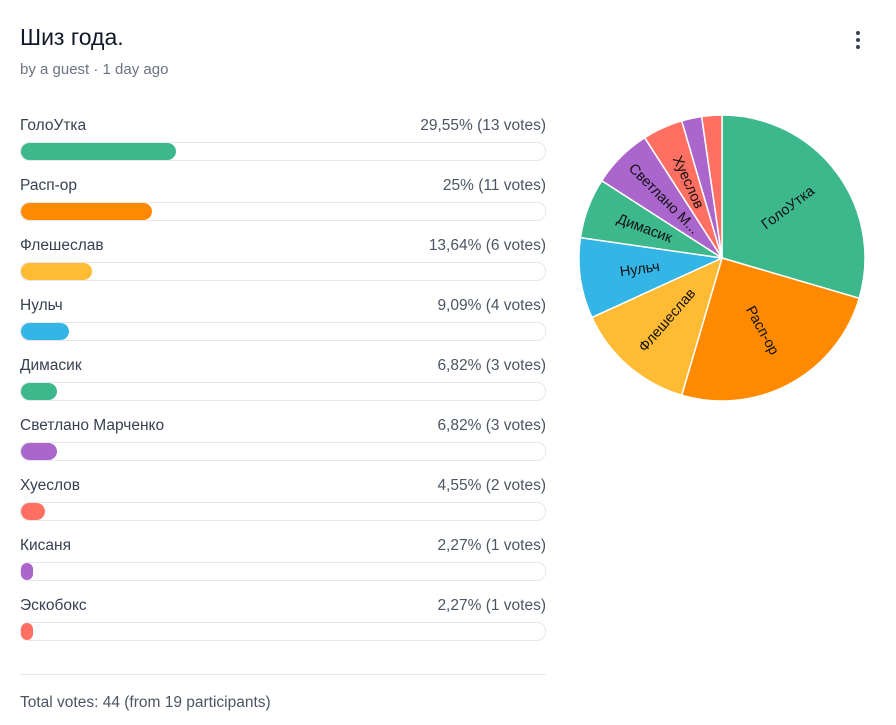 This screenshot has width=896, height=725. I want to click on pie-slice-label: Нульч, so click(640, 270).